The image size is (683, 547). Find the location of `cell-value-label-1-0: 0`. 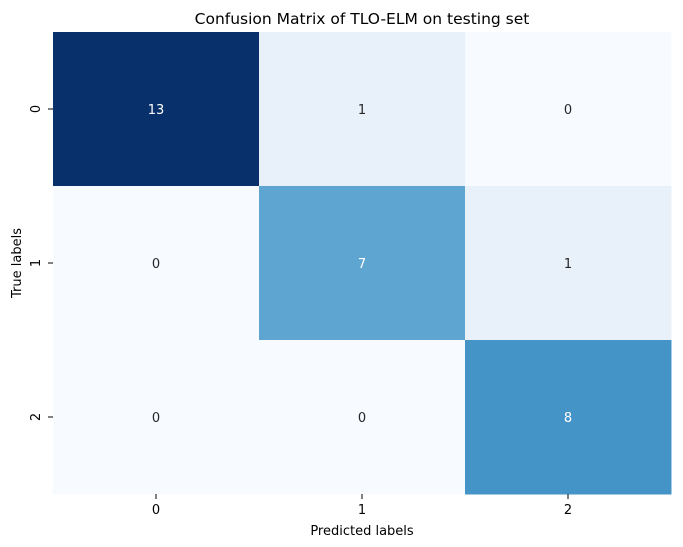

cell-value-label-1-0: 0 is located at coordinates (156, 264).